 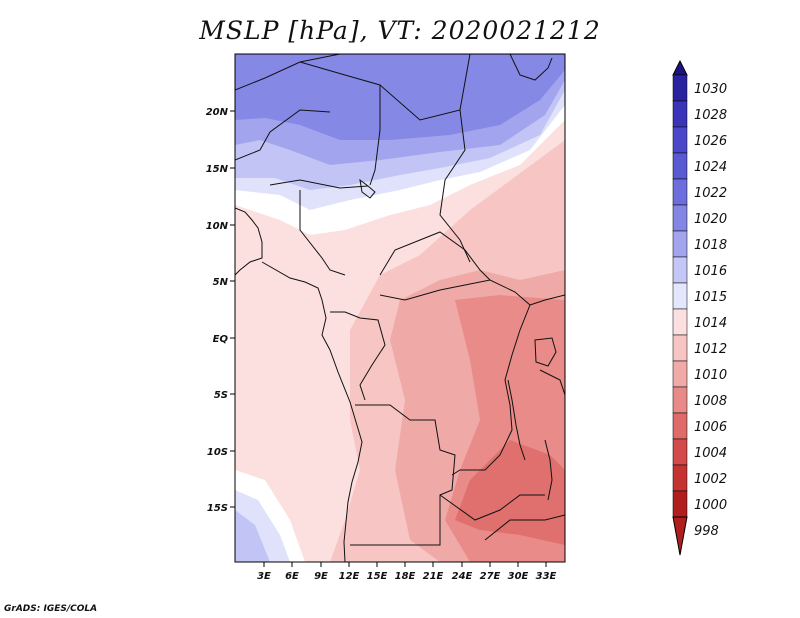 I want to click on colorbar-label-1022: 1022, so click(x=710, y=193).